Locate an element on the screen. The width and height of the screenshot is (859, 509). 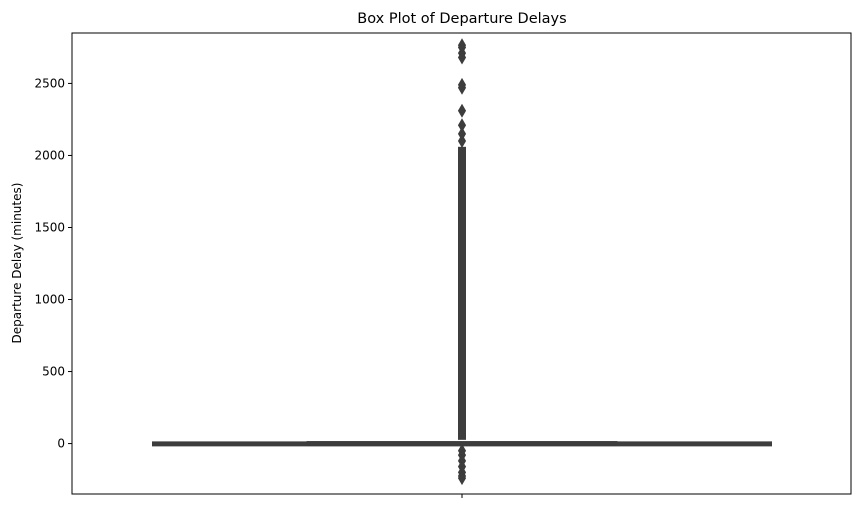
y-tick-label: 1500 is located at coordinates (49, 227).